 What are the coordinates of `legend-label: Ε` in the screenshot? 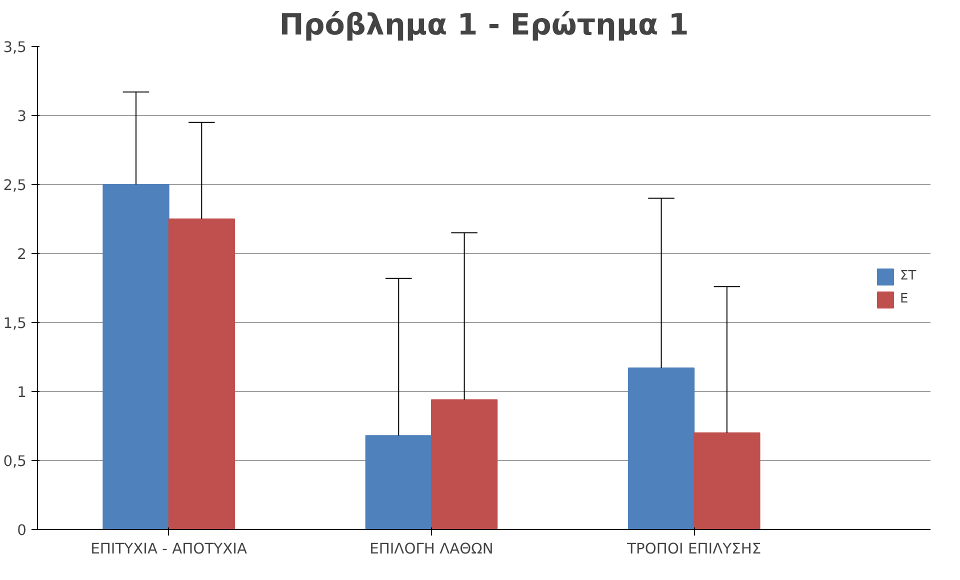 It's located at (905, 299).